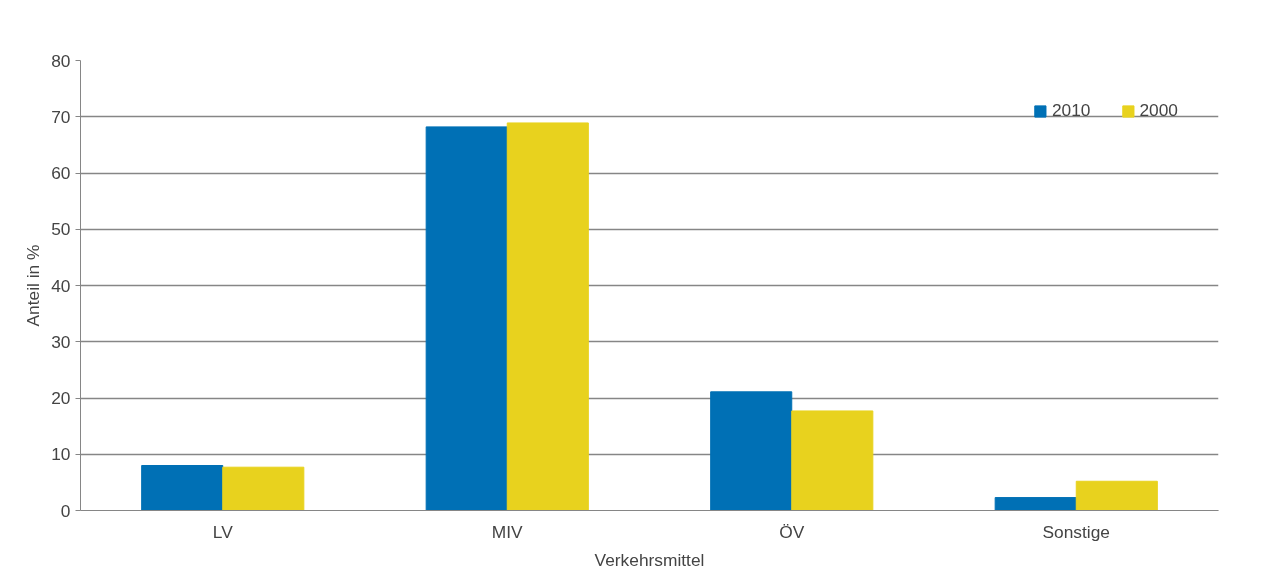 Image resolution: width=1264 pixels, height=578 pixels. I want to click on y-tick-label: 50, so click(61, 229).